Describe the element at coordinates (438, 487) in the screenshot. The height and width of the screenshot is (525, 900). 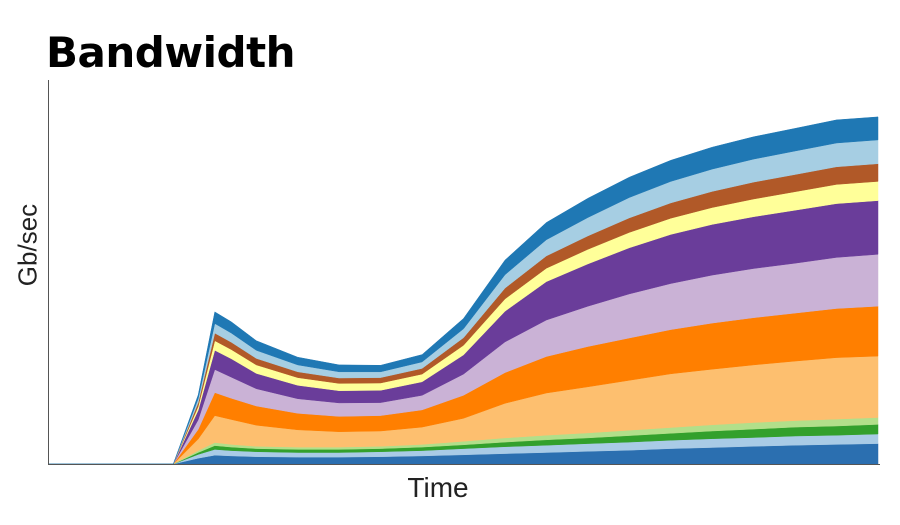
I see `x-axis-label: Time` at that location.